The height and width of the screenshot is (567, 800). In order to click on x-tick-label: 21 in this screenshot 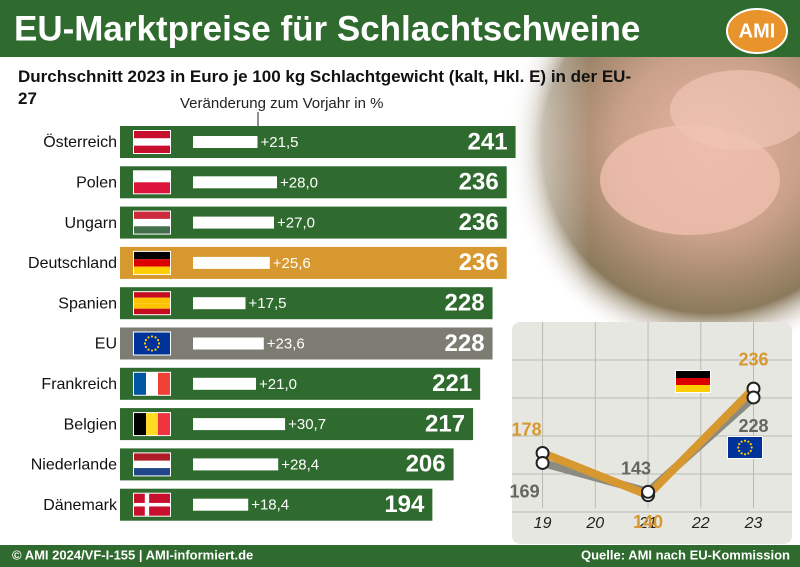, I will do `click(647, 523)`.